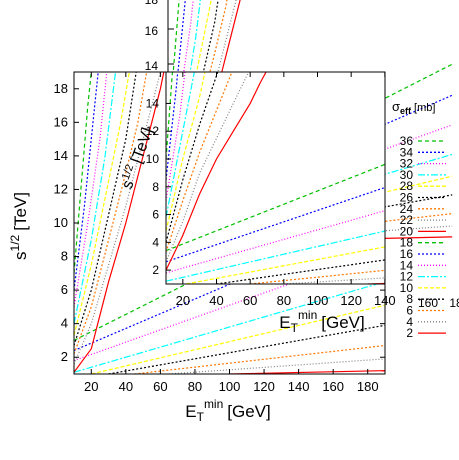 The width and height of the screenshot is (459, 460). What do you see at coordinates (160, 386) in the screenshot?
I see `outer-xtick-label: 60` at bounding box center [160, 386].